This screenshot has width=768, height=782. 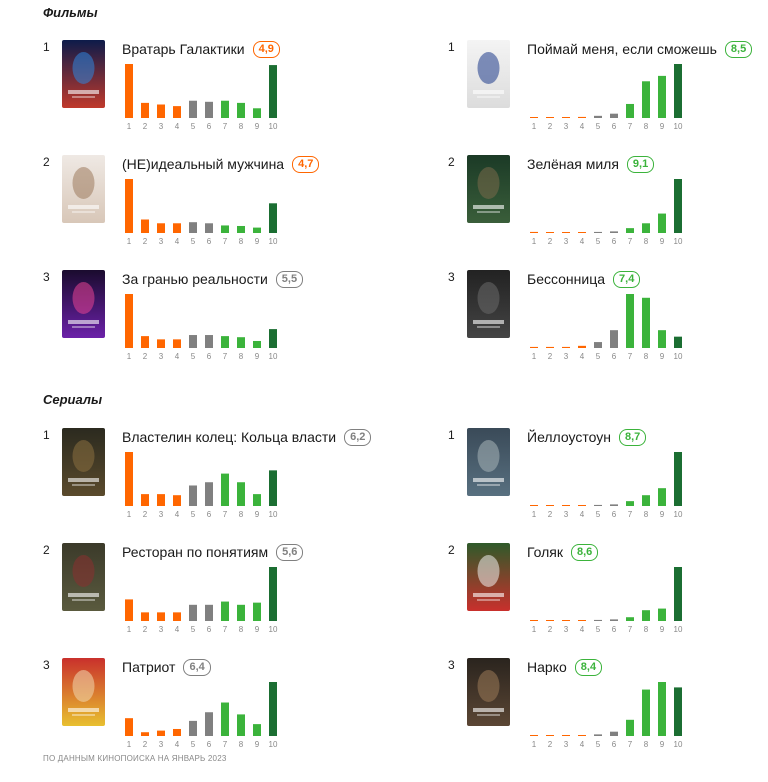 What do you see at coordinates (149, 667) in the screenshot?
I see `item-title: Патриот` at bounding box center [149, 667].